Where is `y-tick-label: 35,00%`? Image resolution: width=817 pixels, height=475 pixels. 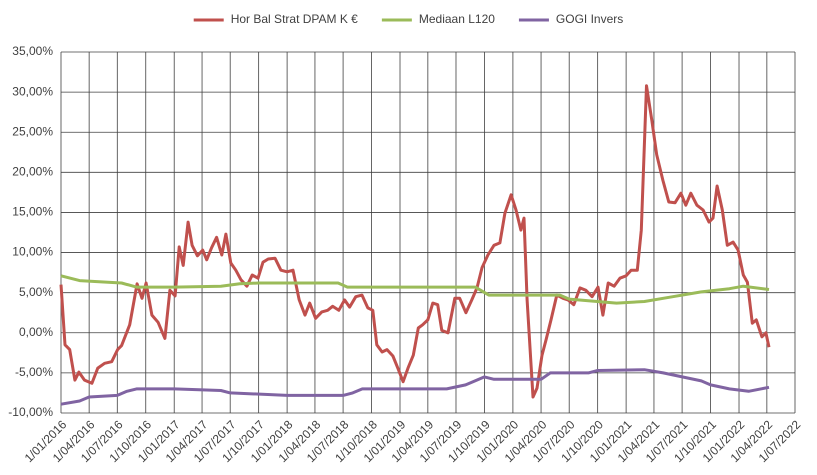
y-tick-label: 35,00% is located at coordinates (32, 51).